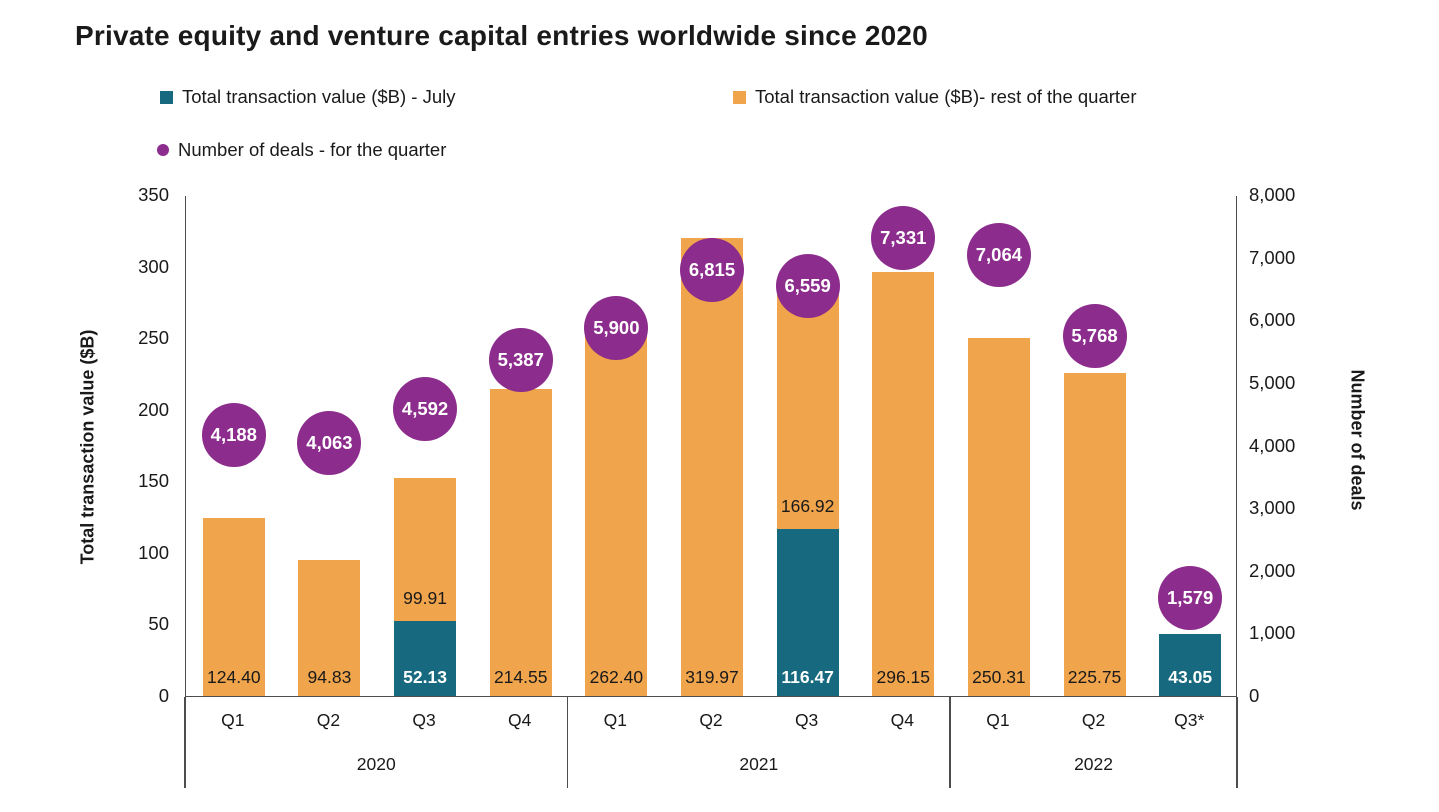 This screenshot has height=812, width=1439. What do you see at coordinates (153, 409) in the screenshot?
I see `left-axis-tick-label: 200` at bounding box center [153, 409].